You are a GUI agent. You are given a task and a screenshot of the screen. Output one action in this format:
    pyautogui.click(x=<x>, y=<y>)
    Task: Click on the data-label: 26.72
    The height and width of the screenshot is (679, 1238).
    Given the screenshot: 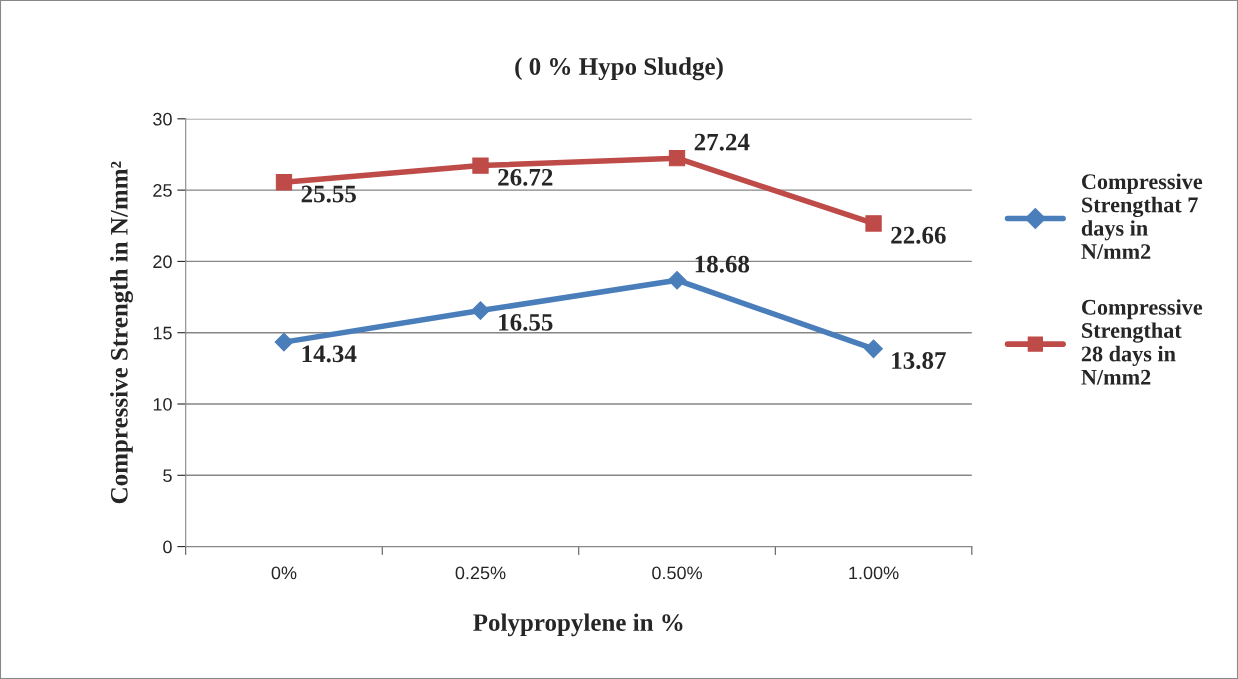 What is the action you would take?
    pyautogui.click(x=525, y=177)
    